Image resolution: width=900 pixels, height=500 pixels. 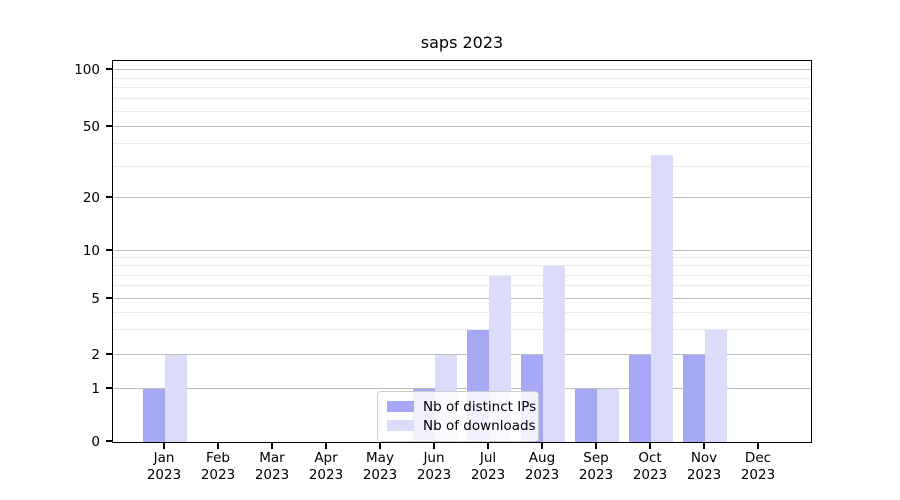 What do you see at coordinates (176, 398) in the screenshot?
I see `bar-downloads-jan` at bounding box center [176, 398].